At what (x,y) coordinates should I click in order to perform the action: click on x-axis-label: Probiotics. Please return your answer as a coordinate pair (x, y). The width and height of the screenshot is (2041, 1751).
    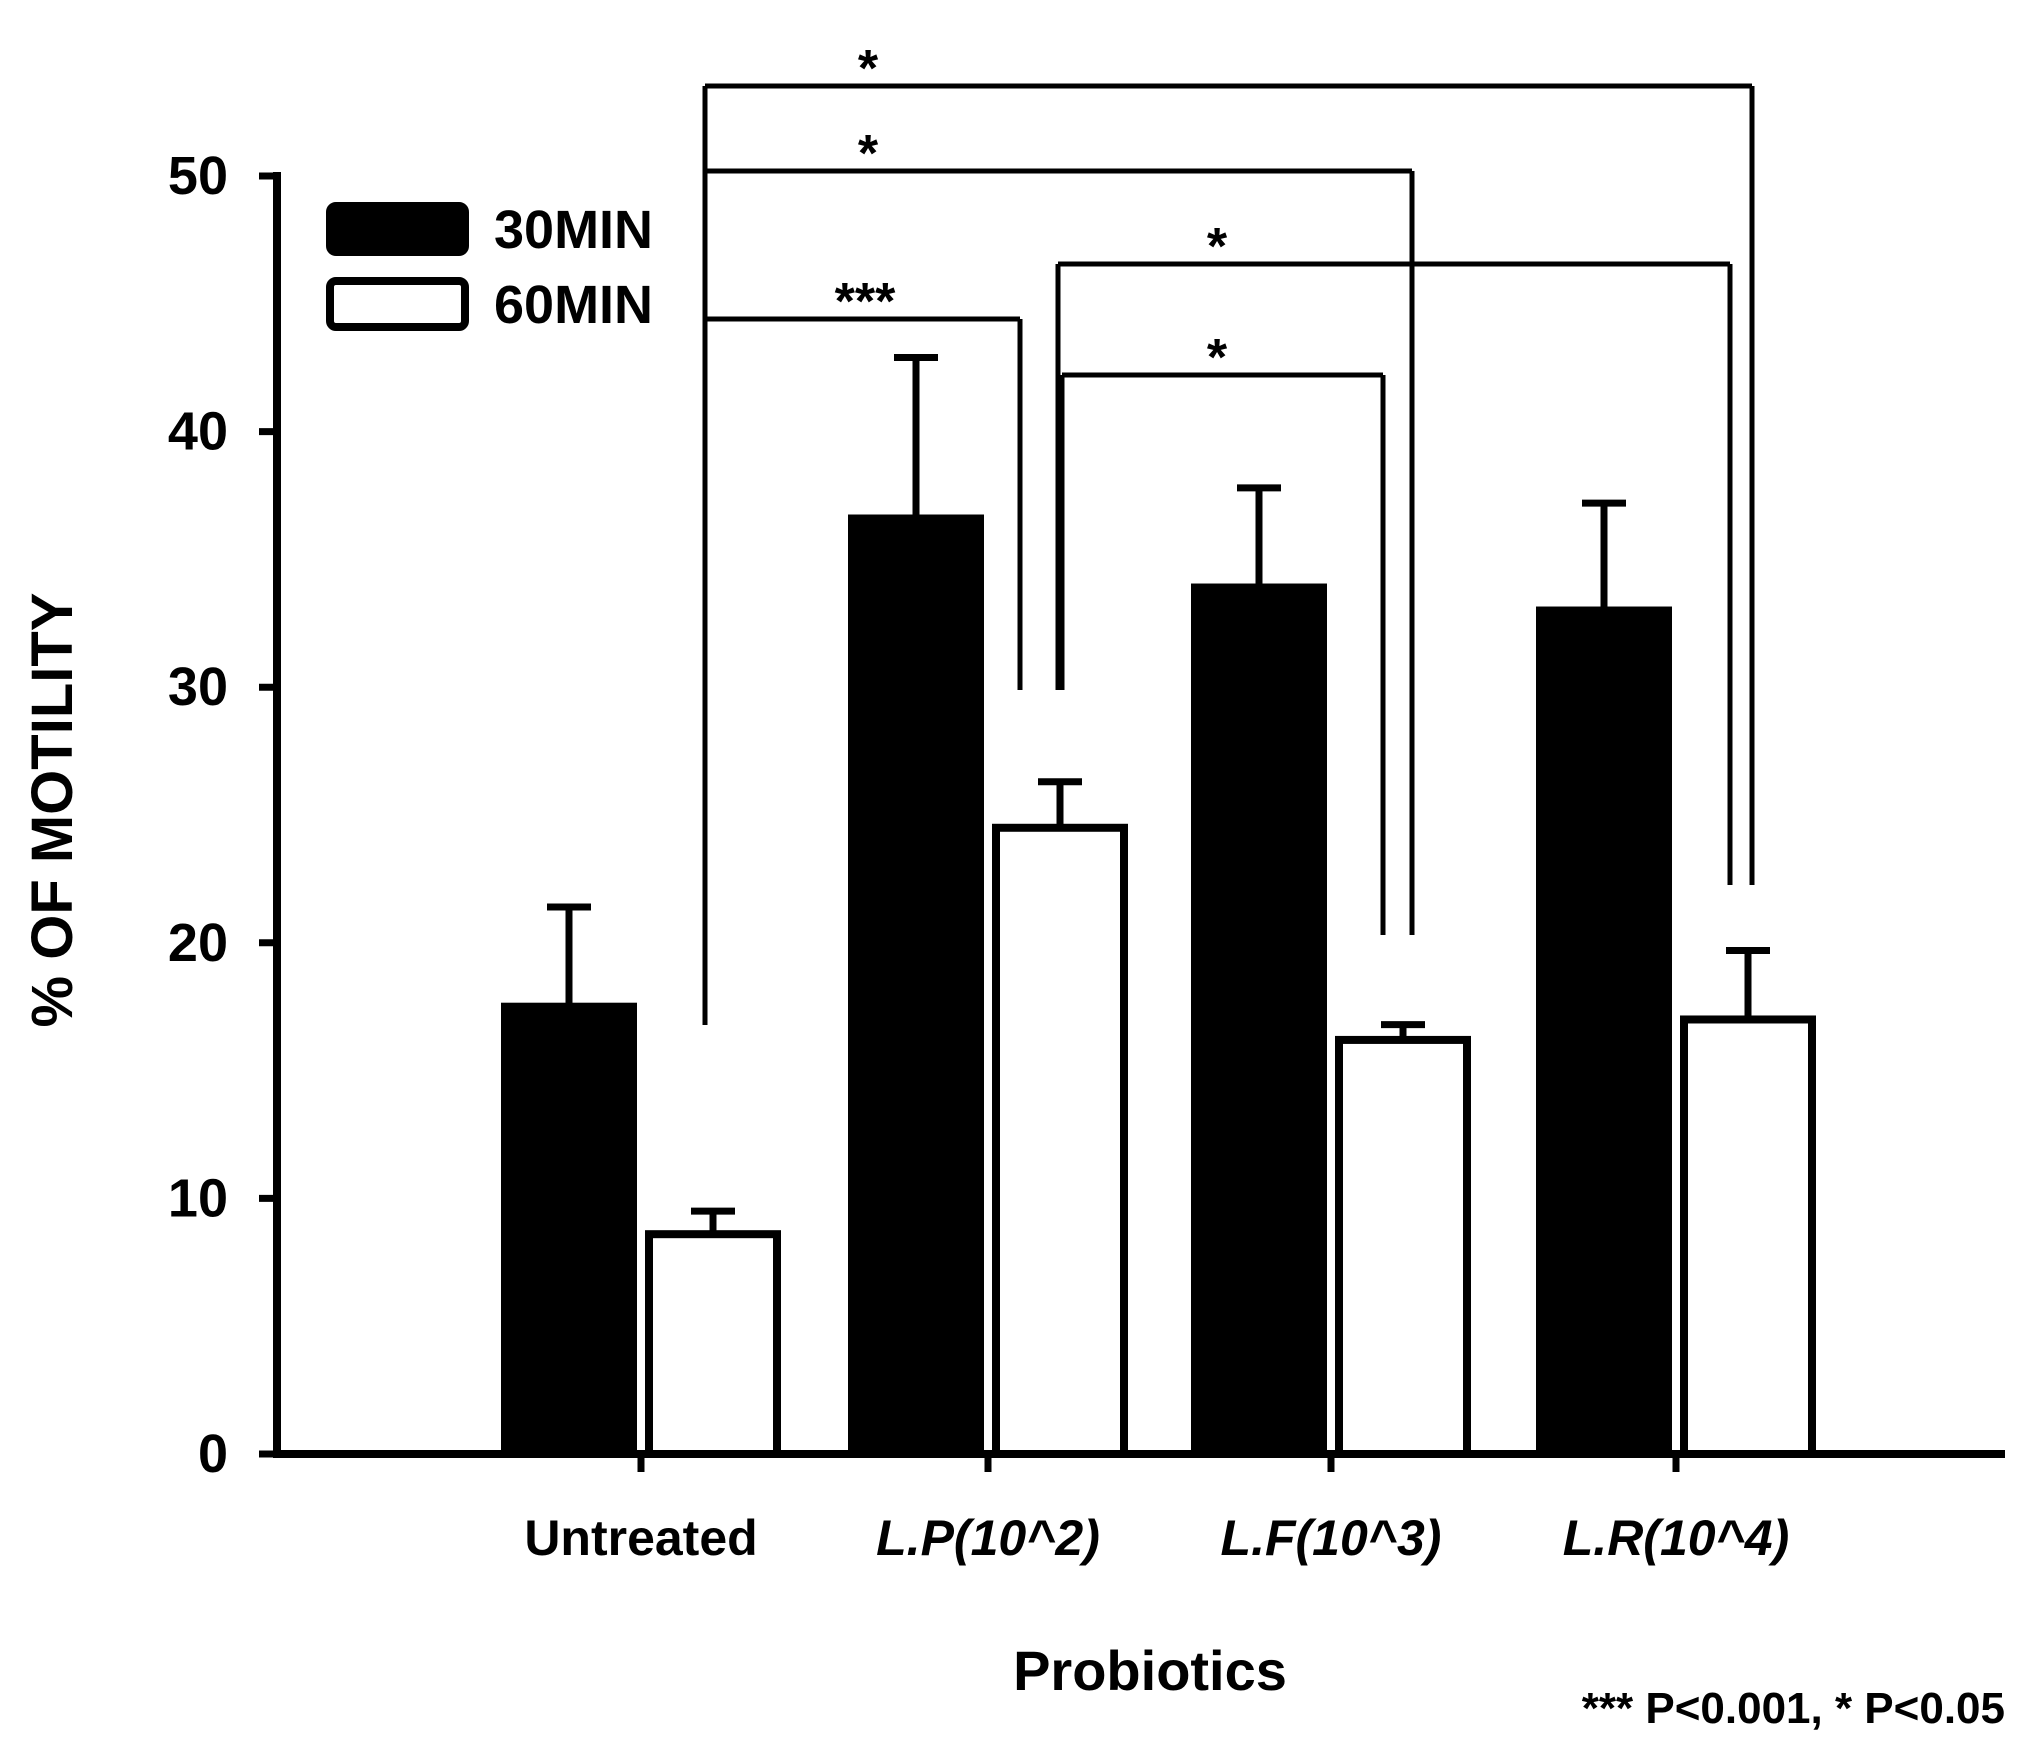
    Looking at the image, I should click on (1150, 1670).